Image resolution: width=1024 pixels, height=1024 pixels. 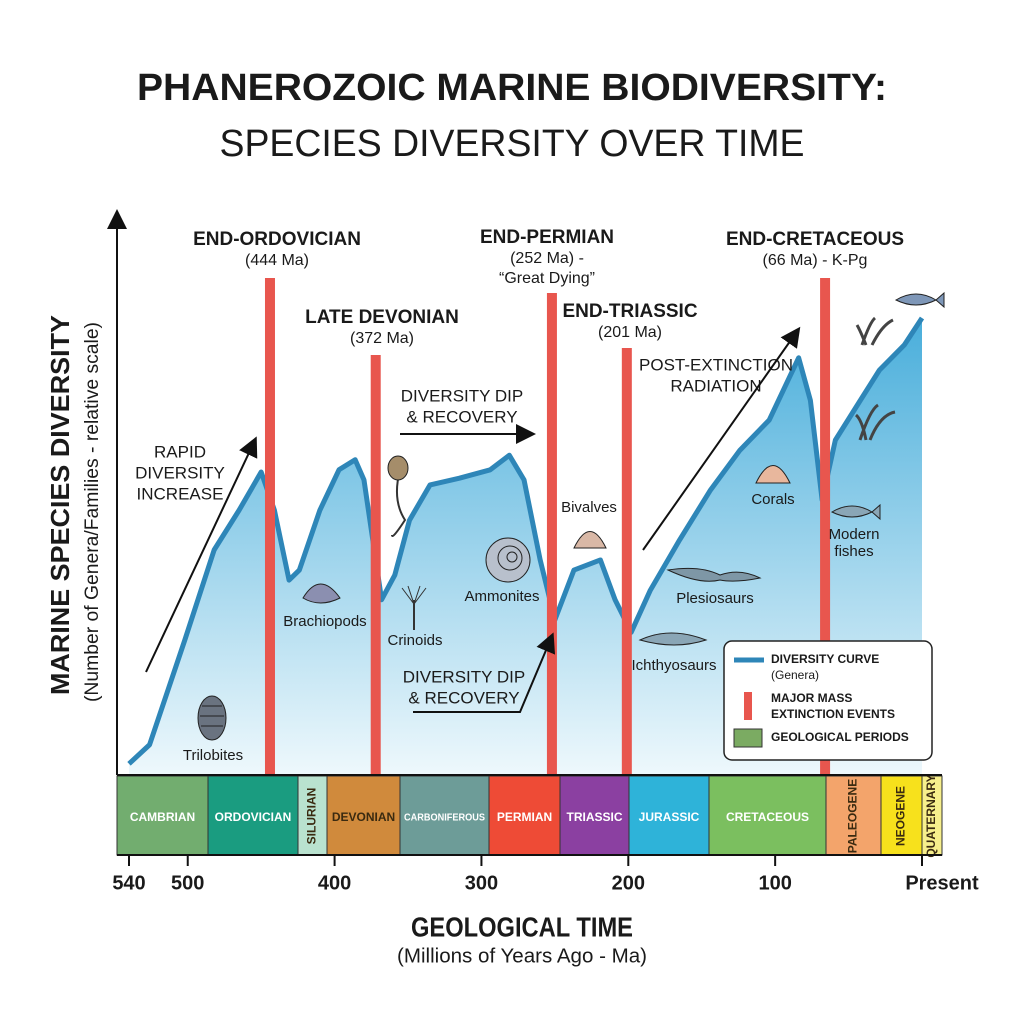 I want to click on x-tick-label: 300, so click(x=481, y=883).